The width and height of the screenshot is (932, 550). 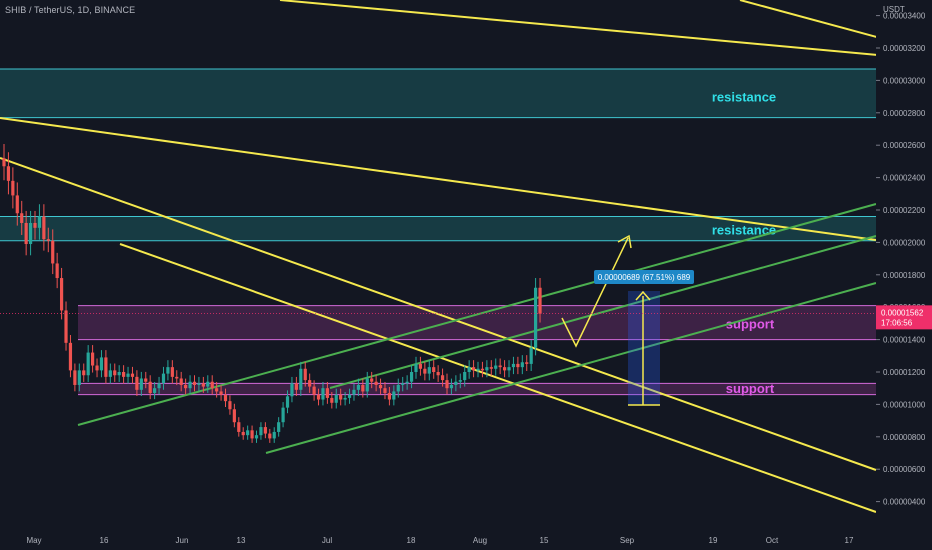 I want to click on measure-label-bg, so click(x=644, y=277).